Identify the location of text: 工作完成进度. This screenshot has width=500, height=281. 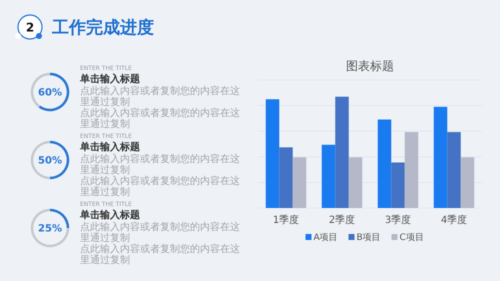
(102, 28).